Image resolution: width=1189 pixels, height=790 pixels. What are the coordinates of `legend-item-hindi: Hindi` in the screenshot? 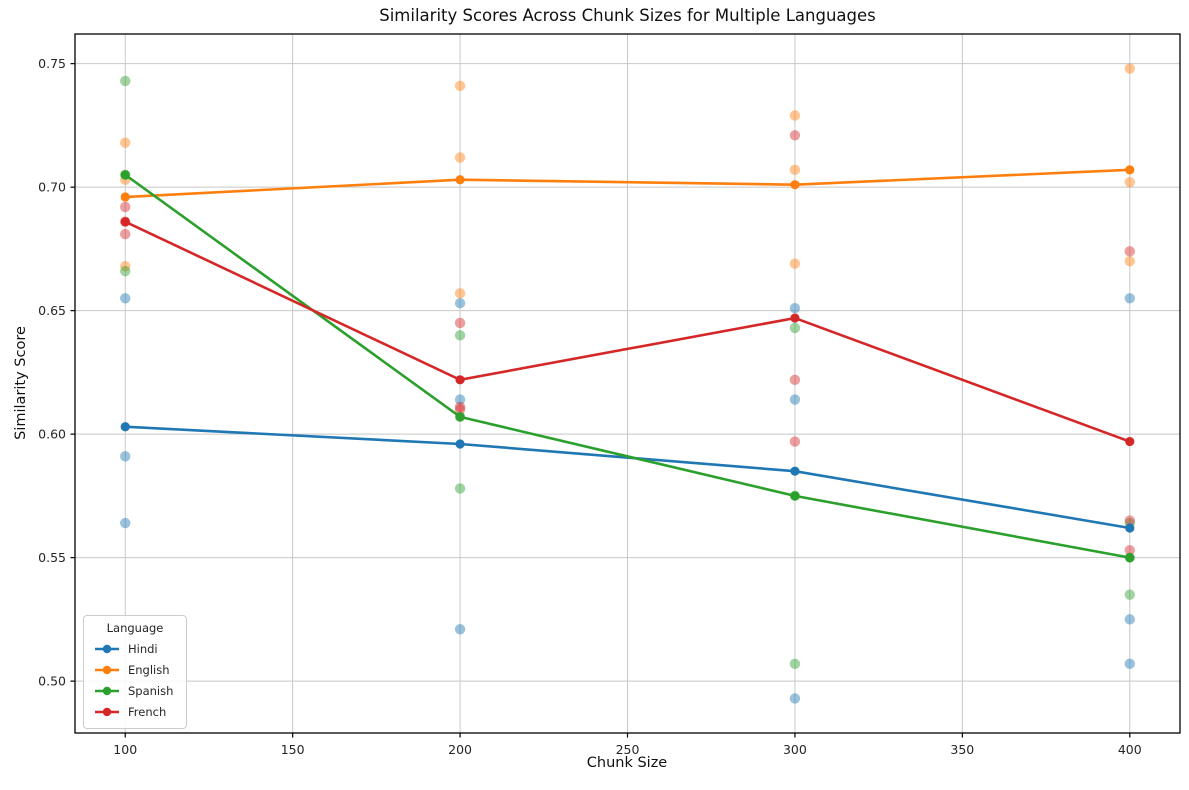 It's located at (135, 648).